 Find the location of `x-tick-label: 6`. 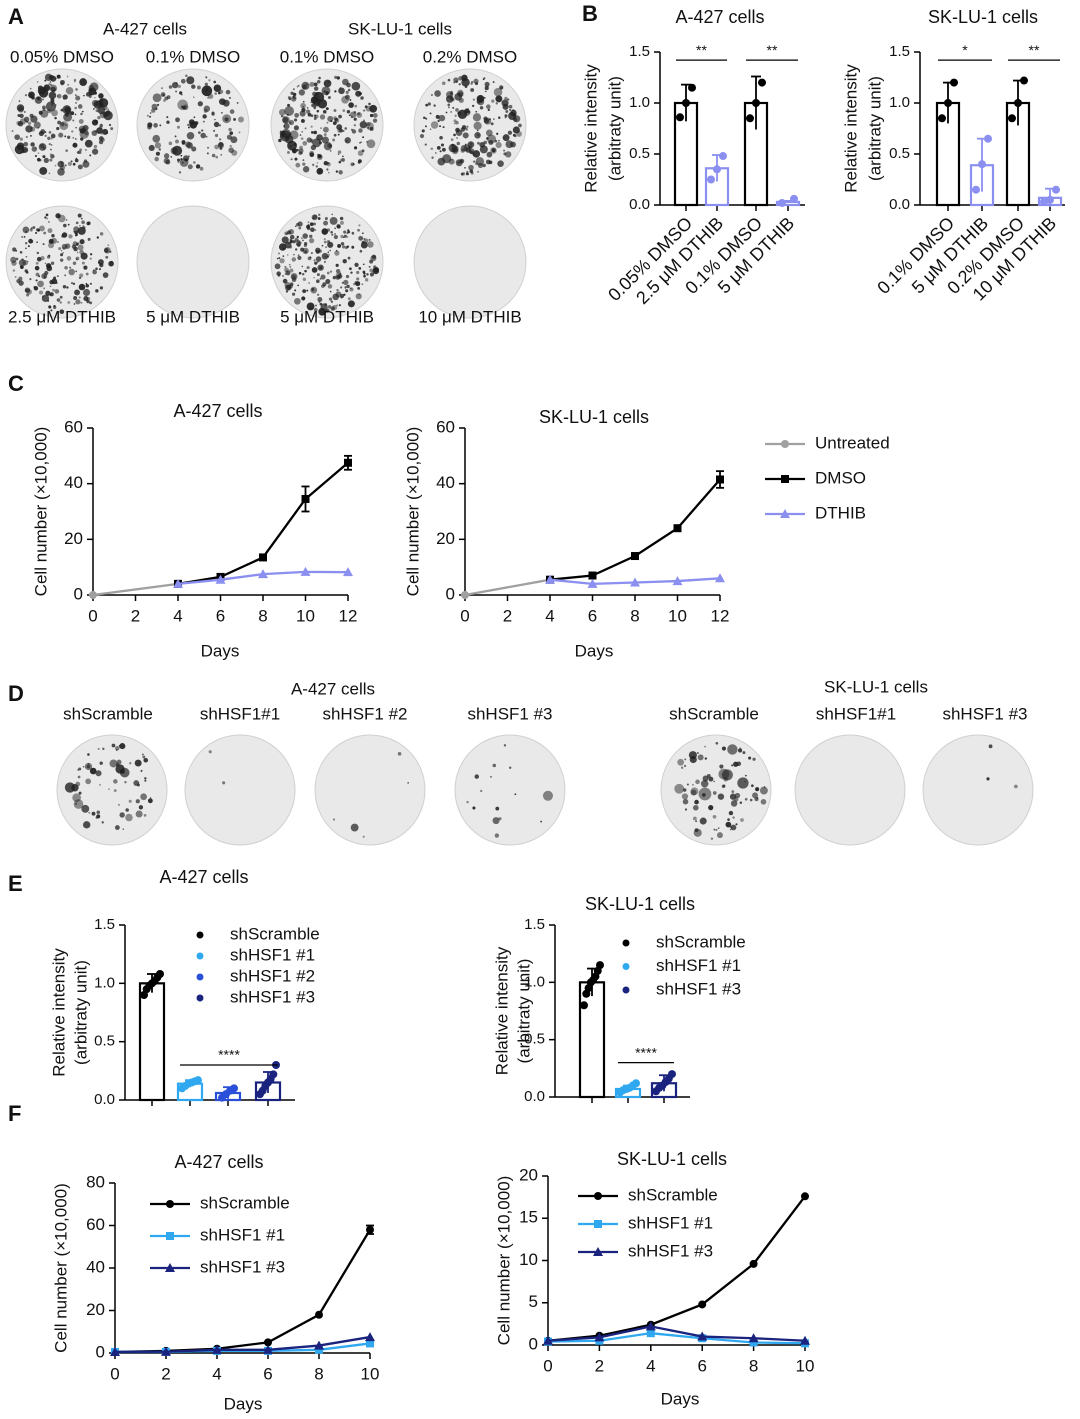

x-tick-label: 6 is located at coordinates (220, 615).